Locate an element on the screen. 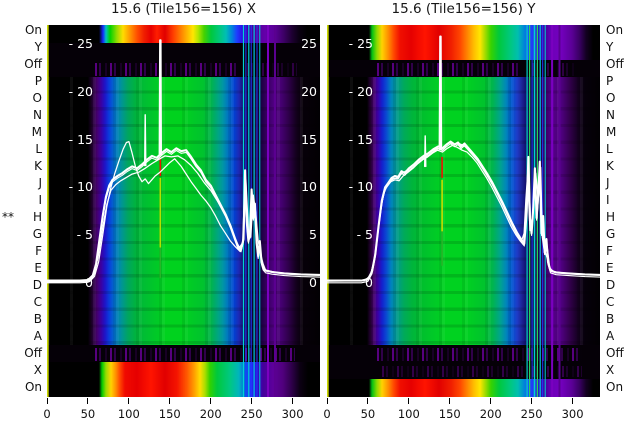 This screenshot has width=640, height=440. x-tick-label: 250 is located at coordinates (531, 414).